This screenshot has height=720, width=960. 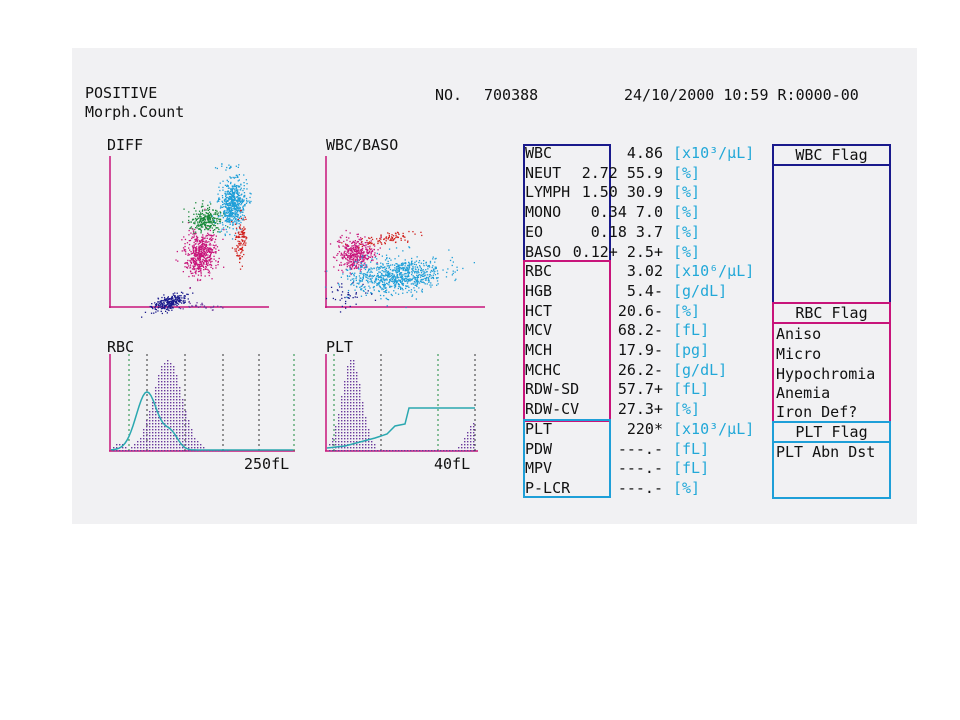 What do you see at coordinates (539, 448) in the screenshot?
I see `parameter-name: PDW` at bounding box center [539, 448].